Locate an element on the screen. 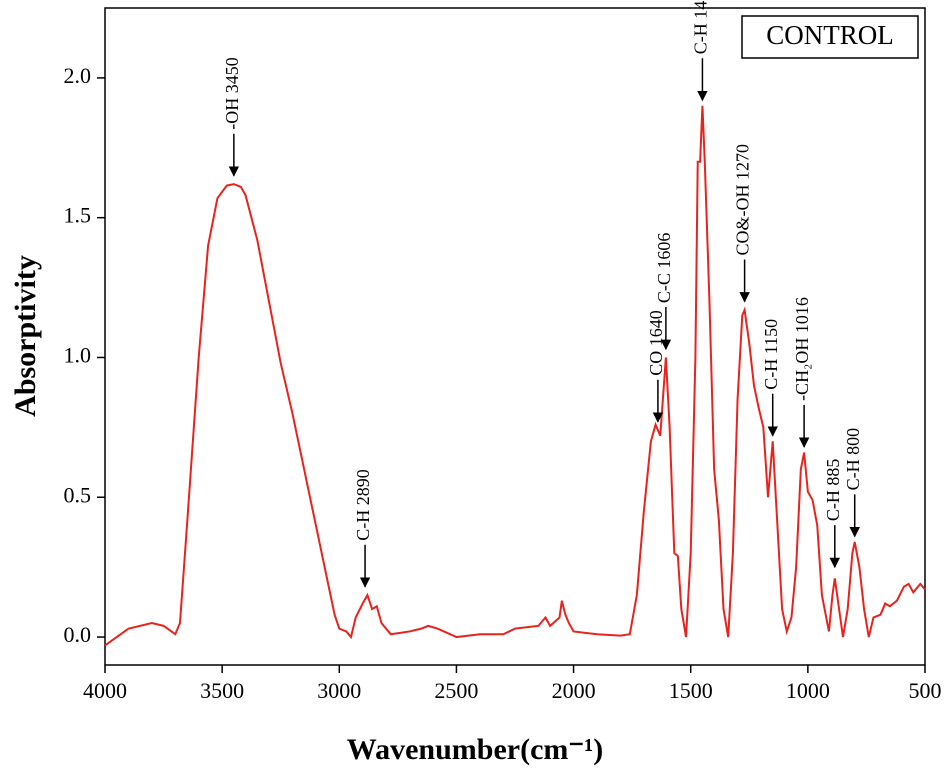 This screenshot has width=950, height=781. annotation-label: C-H 800 is located at coordinates (853, 459).